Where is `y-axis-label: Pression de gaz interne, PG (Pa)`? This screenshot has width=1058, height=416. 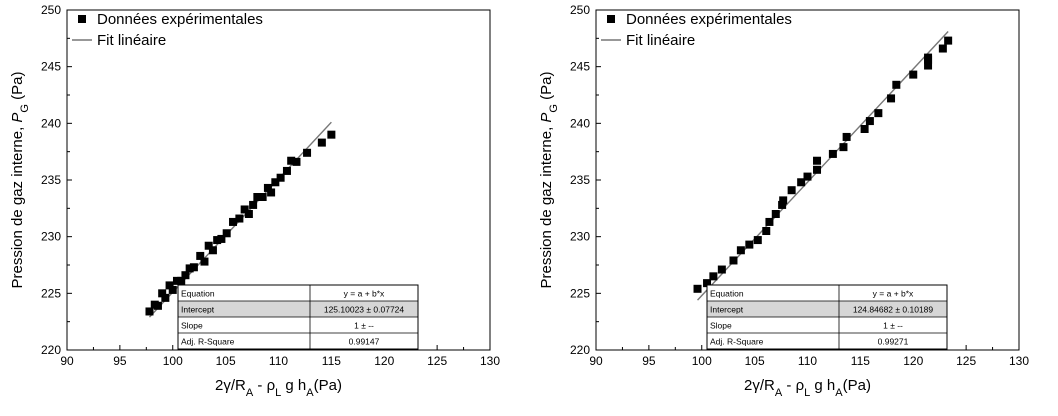
y-axis-label: Pression de gaz interne, PG (Pa) is located at coordinates (549, 179).